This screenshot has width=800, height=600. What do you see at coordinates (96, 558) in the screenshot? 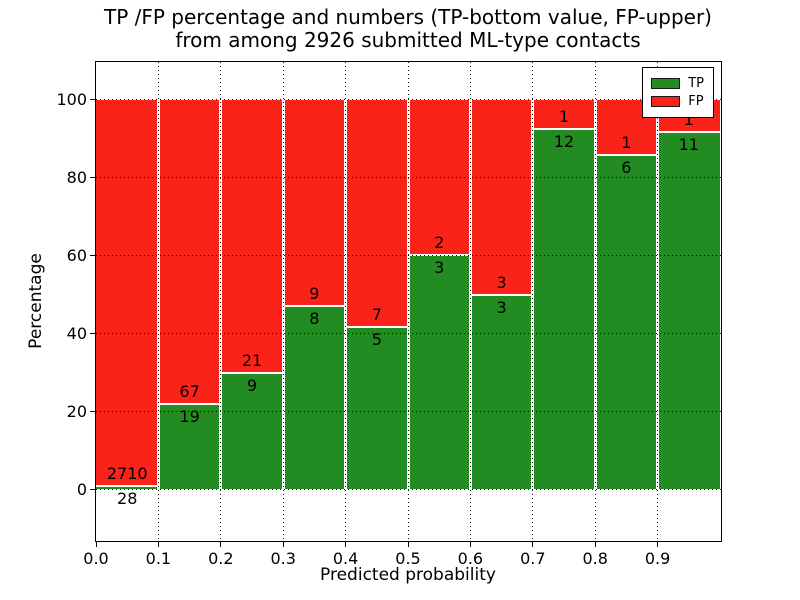
I see `x-tick-label: 0.0` at bounding box center [96, 558].